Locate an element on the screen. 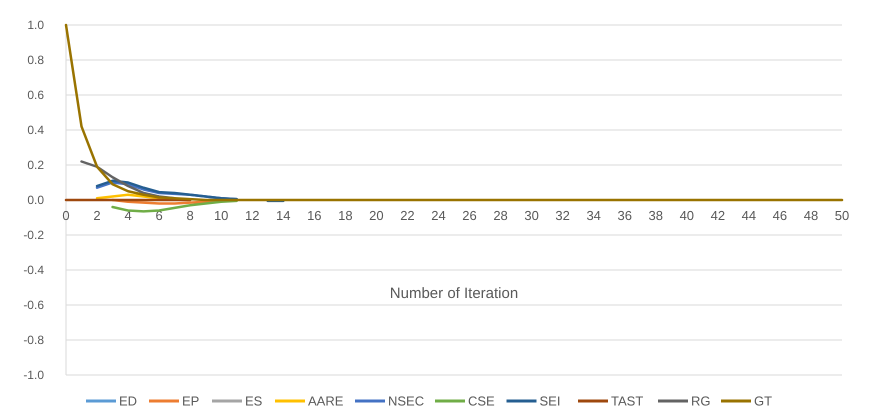 The image size is (870, 419). x-tick-label: 26 is located at coordinates (469, 215).